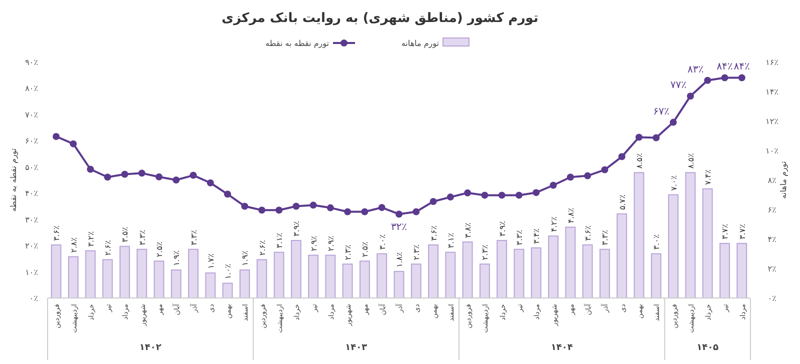  What do you see at coordinates (691, 161) in the screenshot?
I see `data-label: ۸.۵٪` at bounding box center [691, 161].